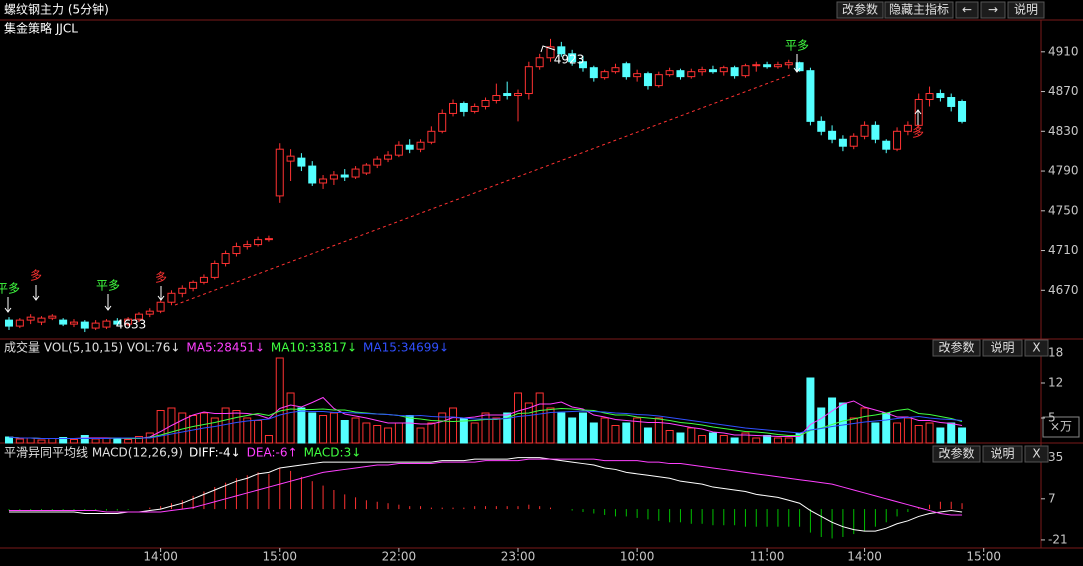 This screenshot has height=566, width=1083. What do you see at coordinates (314, 348) in the screenshot?
I see `panel-header: MA10:33817↓` at bounding box center [314, 348].